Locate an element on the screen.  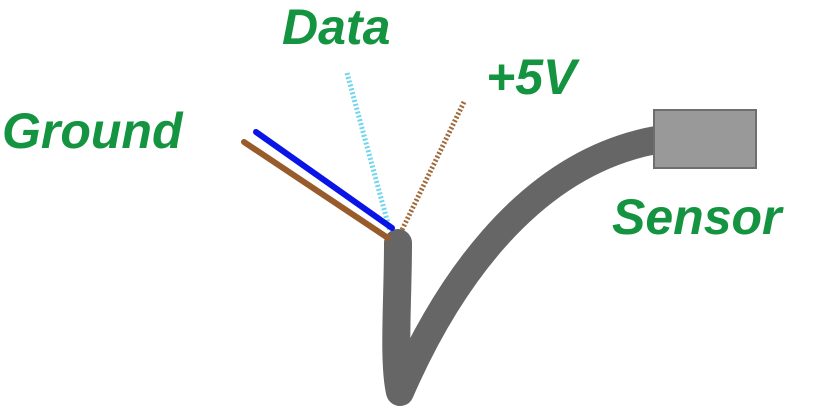
brown-wire is located at coordinates (316, 190).